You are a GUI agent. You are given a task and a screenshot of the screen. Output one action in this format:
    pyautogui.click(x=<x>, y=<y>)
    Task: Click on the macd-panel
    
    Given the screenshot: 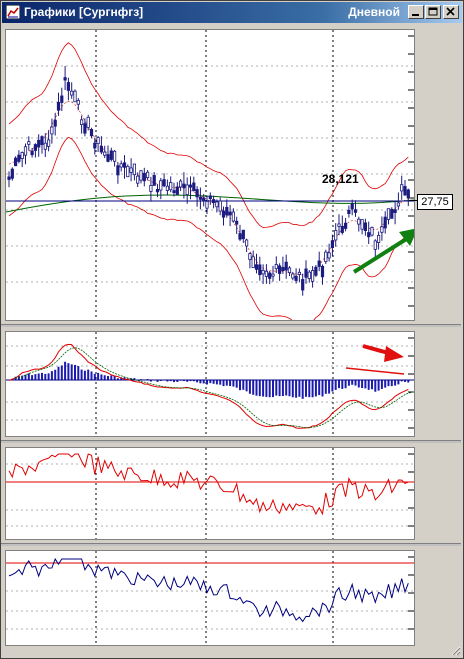 What is the action you would take?
    pyautogui.click(x=210, y=384)
    